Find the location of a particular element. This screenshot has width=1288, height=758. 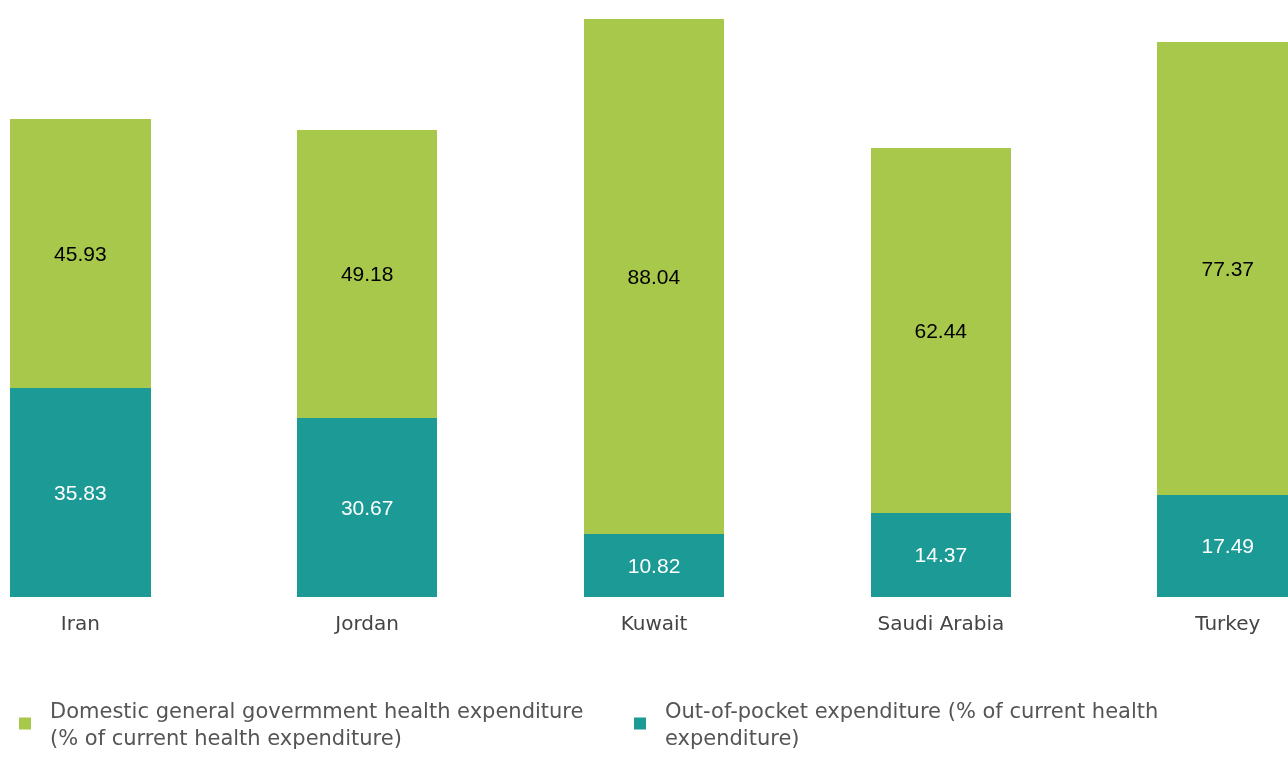

data-label: 10.82 is located at coordinates (654, 565).